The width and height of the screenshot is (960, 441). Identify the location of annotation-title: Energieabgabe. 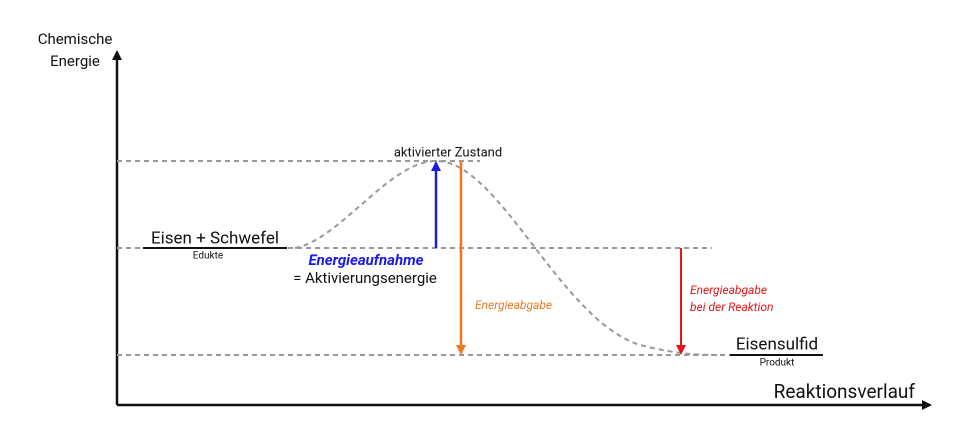
(513, 305).